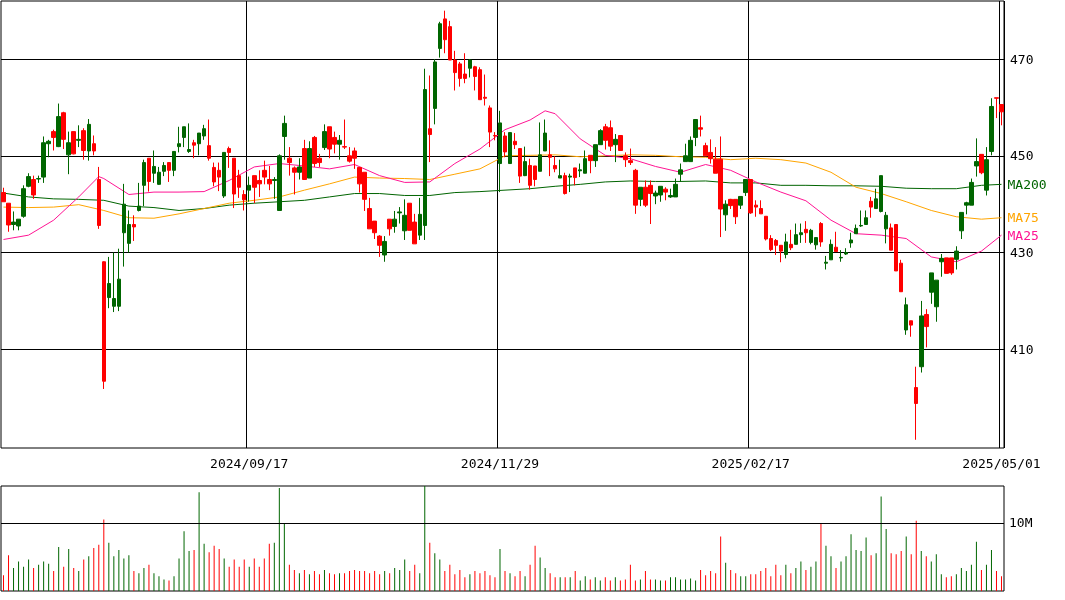  What do you see at coordinates (1022, 349) in the screenshot?
I see `y-tick-label: 410` at bounding box center [1022, 349].